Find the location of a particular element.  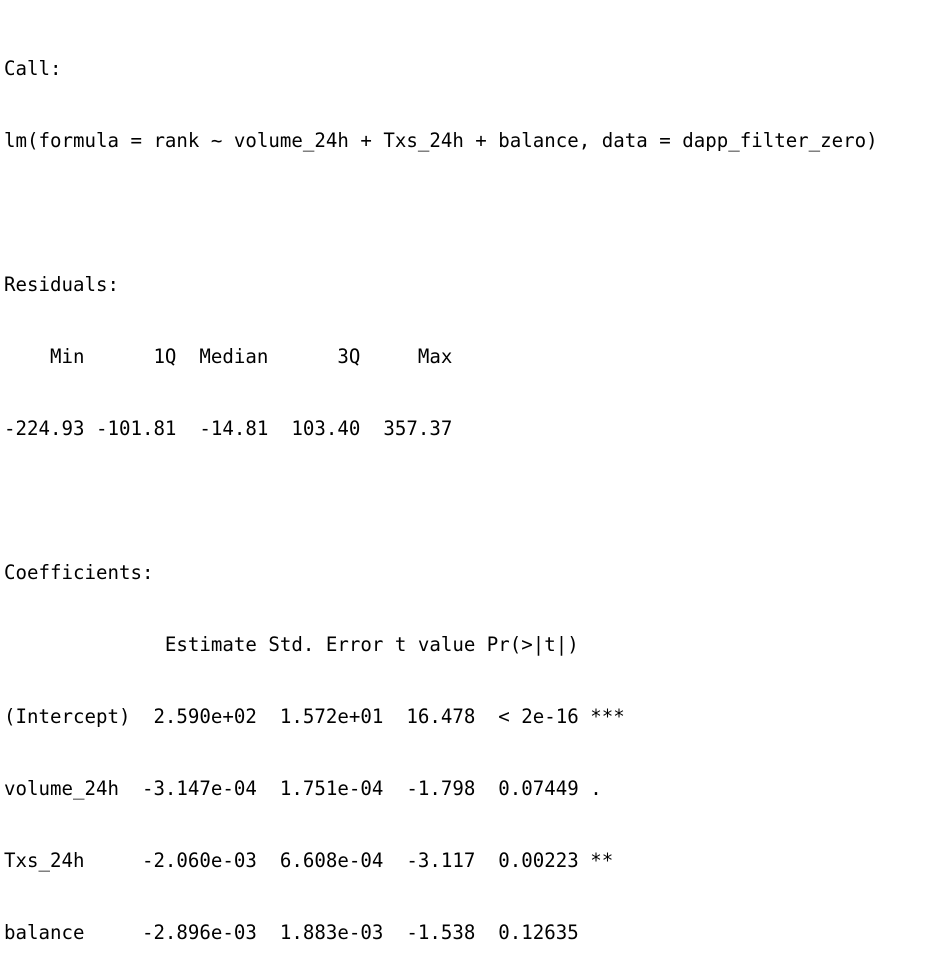

call-header: Call: is located at coordinates (33, 68).